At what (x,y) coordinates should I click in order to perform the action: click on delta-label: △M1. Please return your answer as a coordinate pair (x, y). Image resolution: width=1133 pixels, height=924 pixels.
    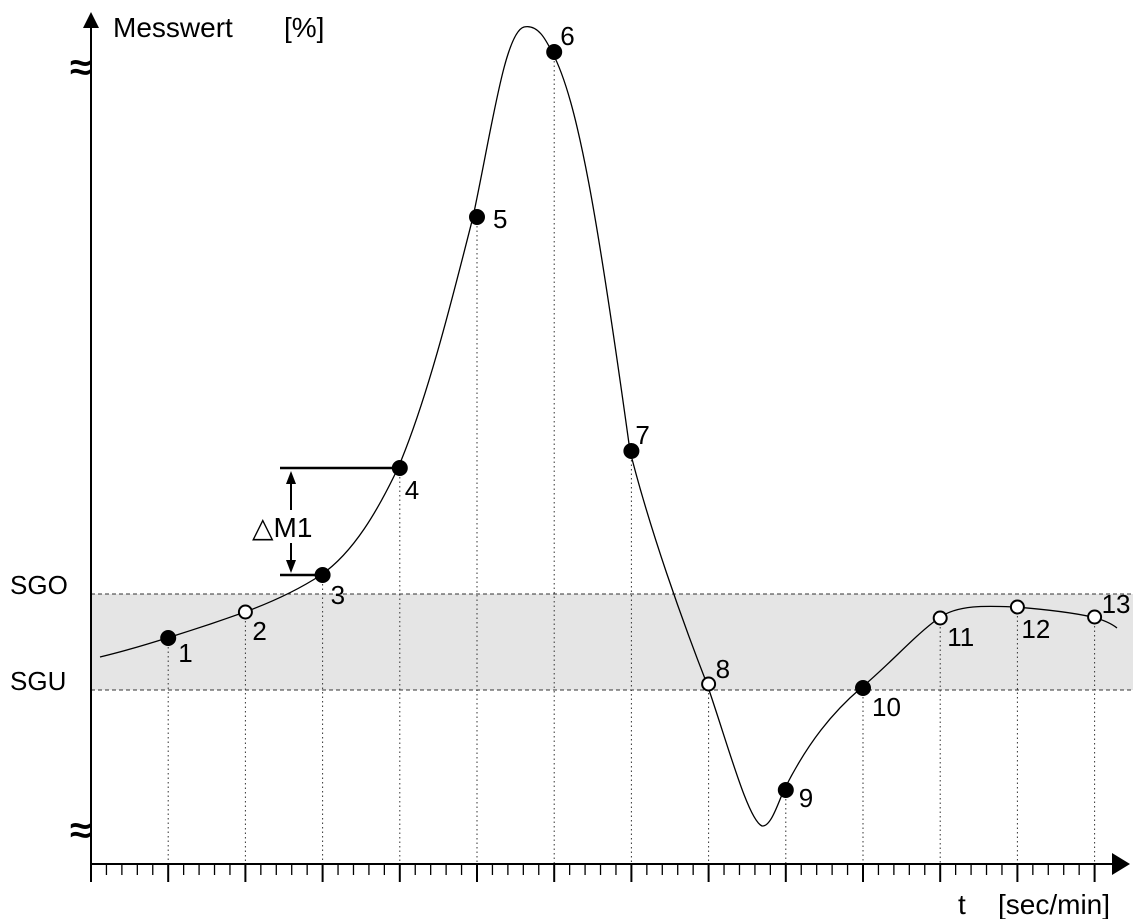
    Looking at the image, I should click on (282, 527).